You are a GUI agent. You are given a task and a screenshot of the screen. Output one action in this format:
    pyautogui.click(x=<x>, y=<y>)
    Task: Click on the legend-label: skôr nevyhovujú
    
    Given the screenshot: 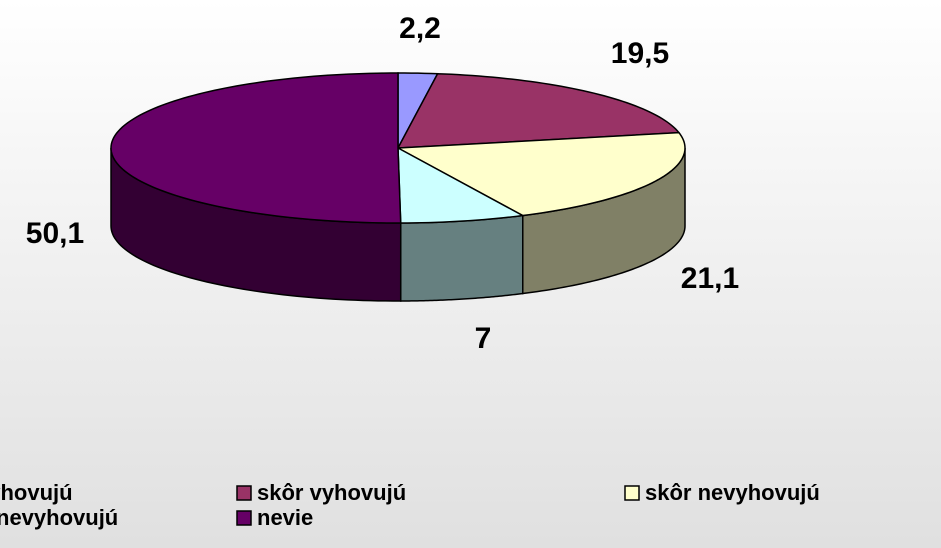 What is the action you would take?
    pyautogui.click(x=732, y=492)
    